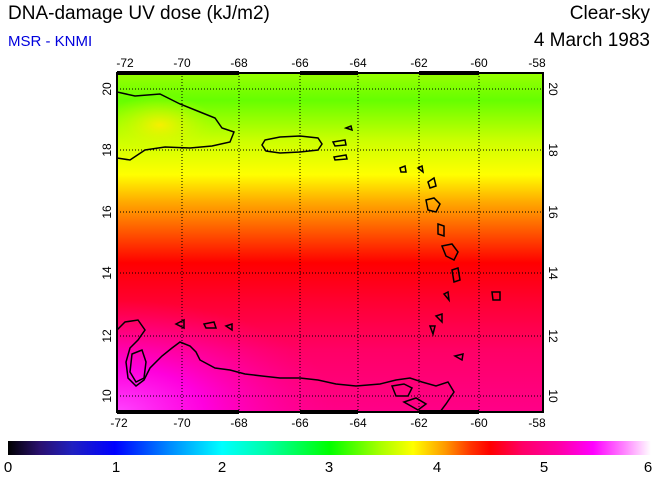 Image resolution: width=660 pixels, height=480 pixels. What do you see at coordinates (107, 212) in the screenshot?
I see `lat-label-left: 16` at bounding box center [107, 212].